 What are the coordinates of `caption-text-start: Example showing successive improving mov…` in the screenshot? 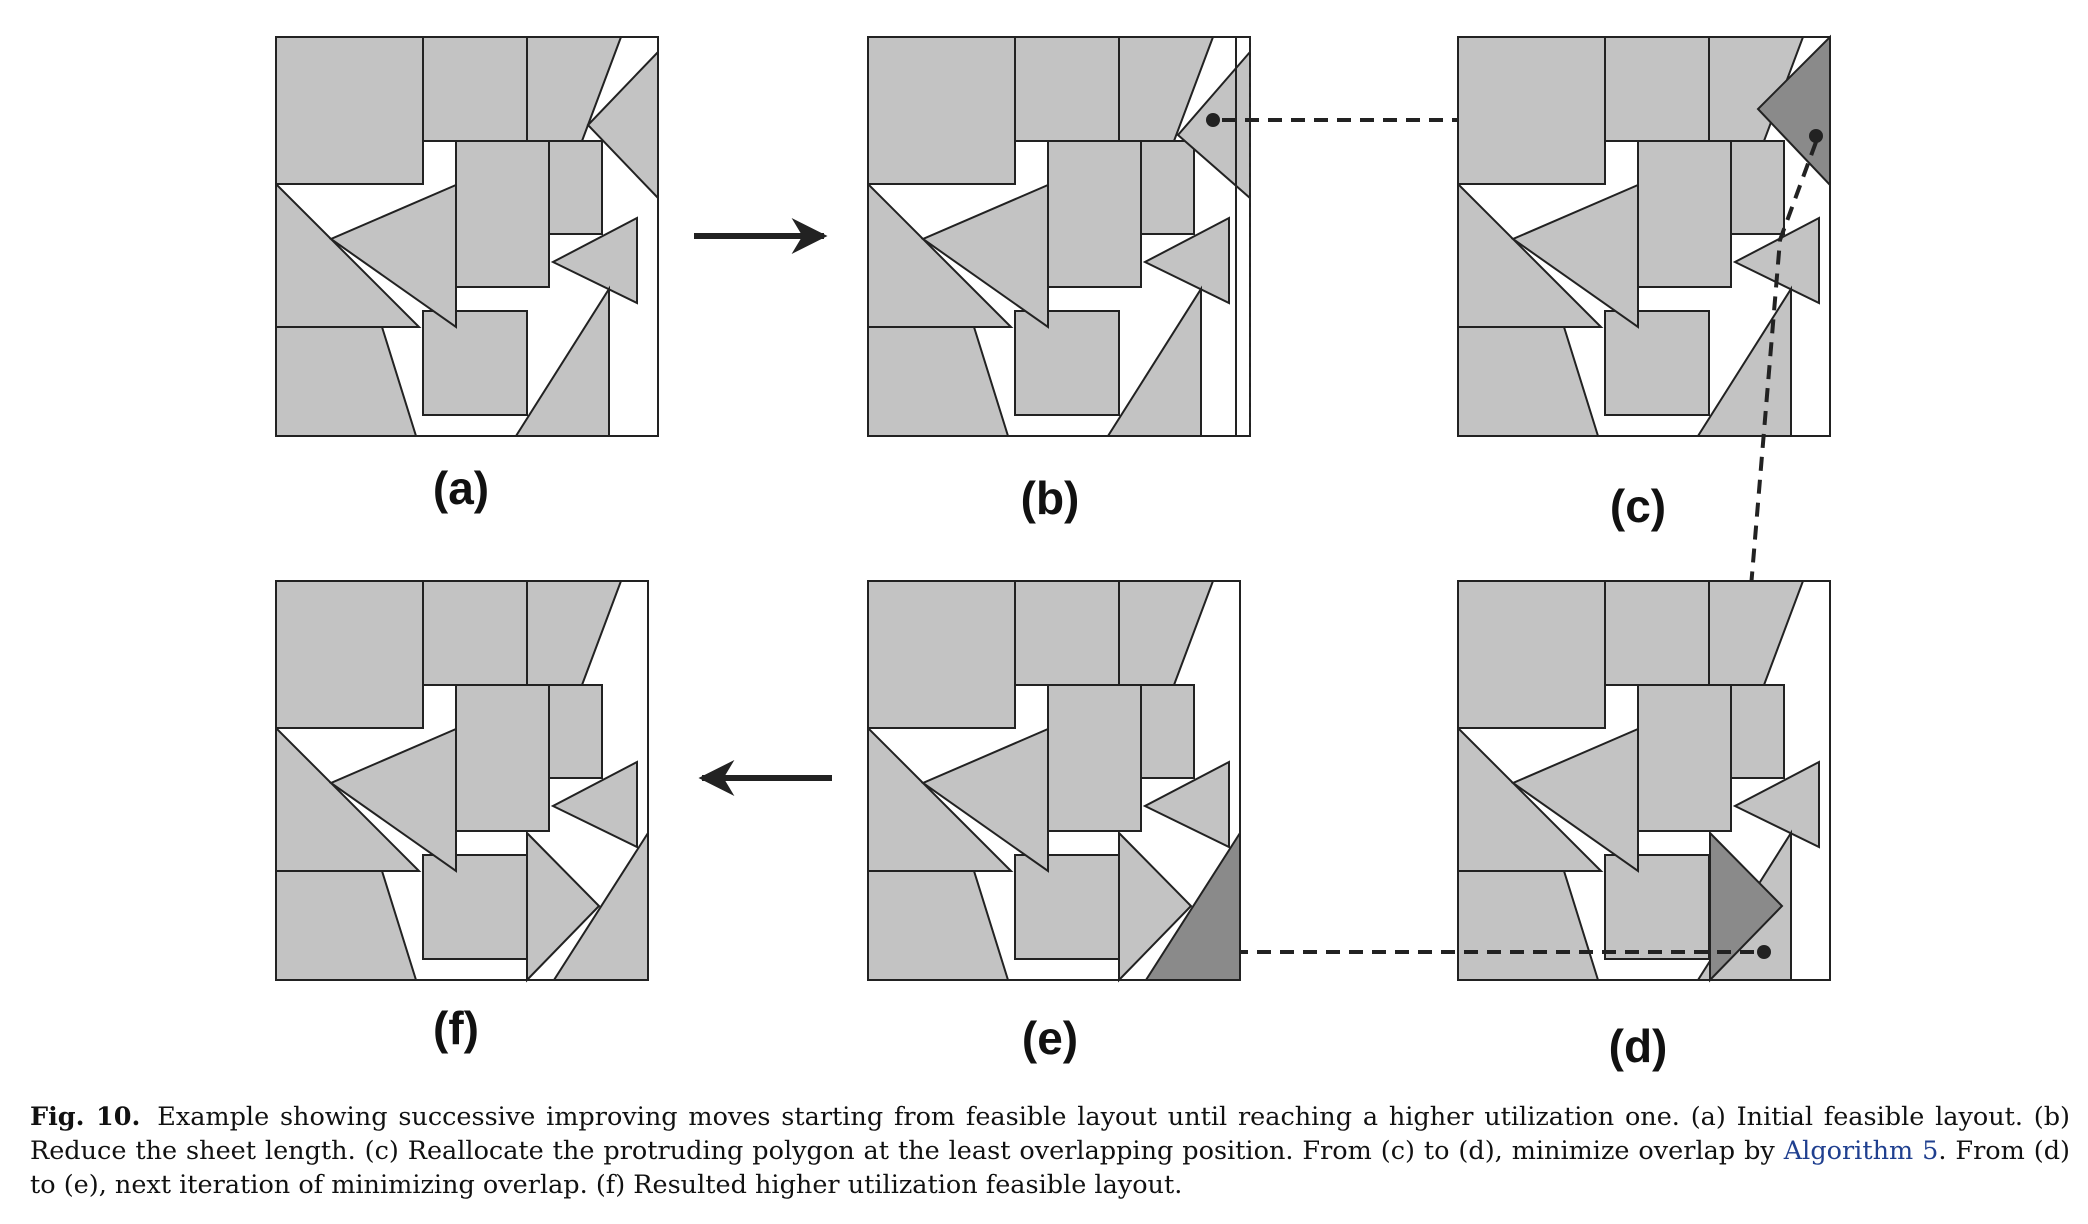 It's located at (1050, 1134).